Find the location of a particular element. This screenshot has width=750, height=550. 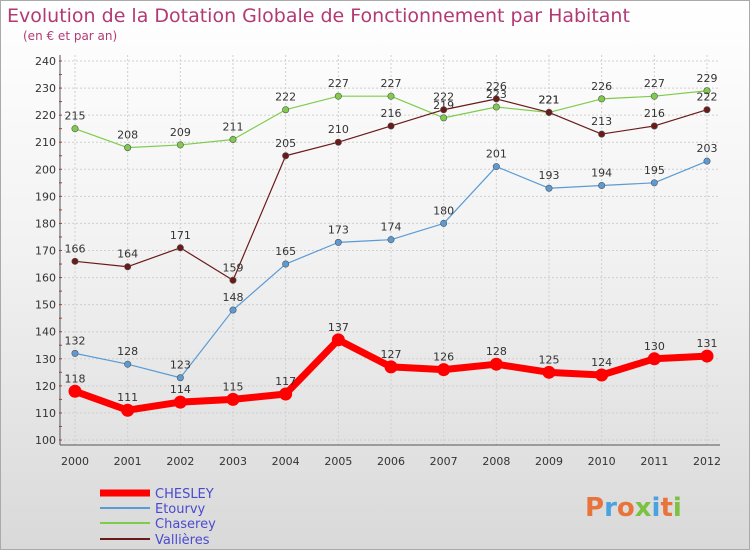

y-tick-label: 150 is located at coordinates (45, 305).